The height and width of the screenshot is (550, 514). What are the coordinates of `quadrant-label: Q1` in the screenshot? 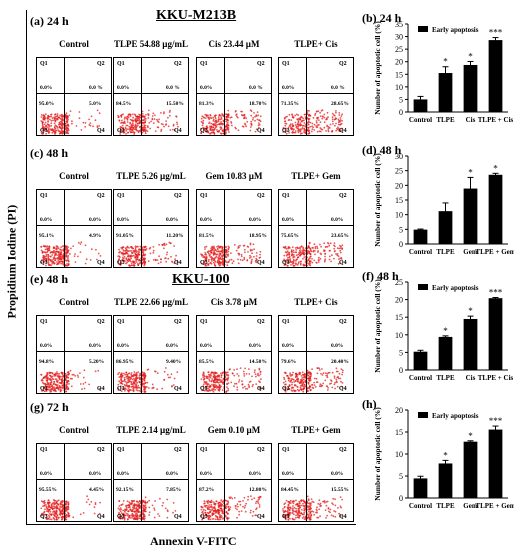 It's located at (121, 322).